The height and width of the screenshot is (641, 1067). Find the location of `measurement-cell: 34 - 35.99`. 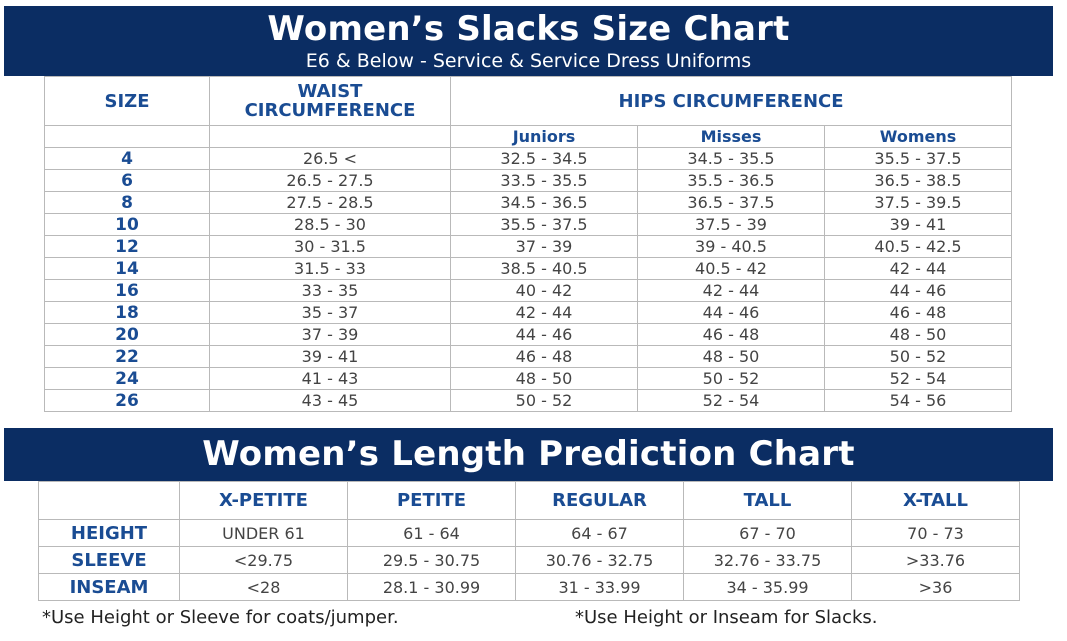

measurement-cell: 34 - 35.99 is located at coordinates (767, 587).